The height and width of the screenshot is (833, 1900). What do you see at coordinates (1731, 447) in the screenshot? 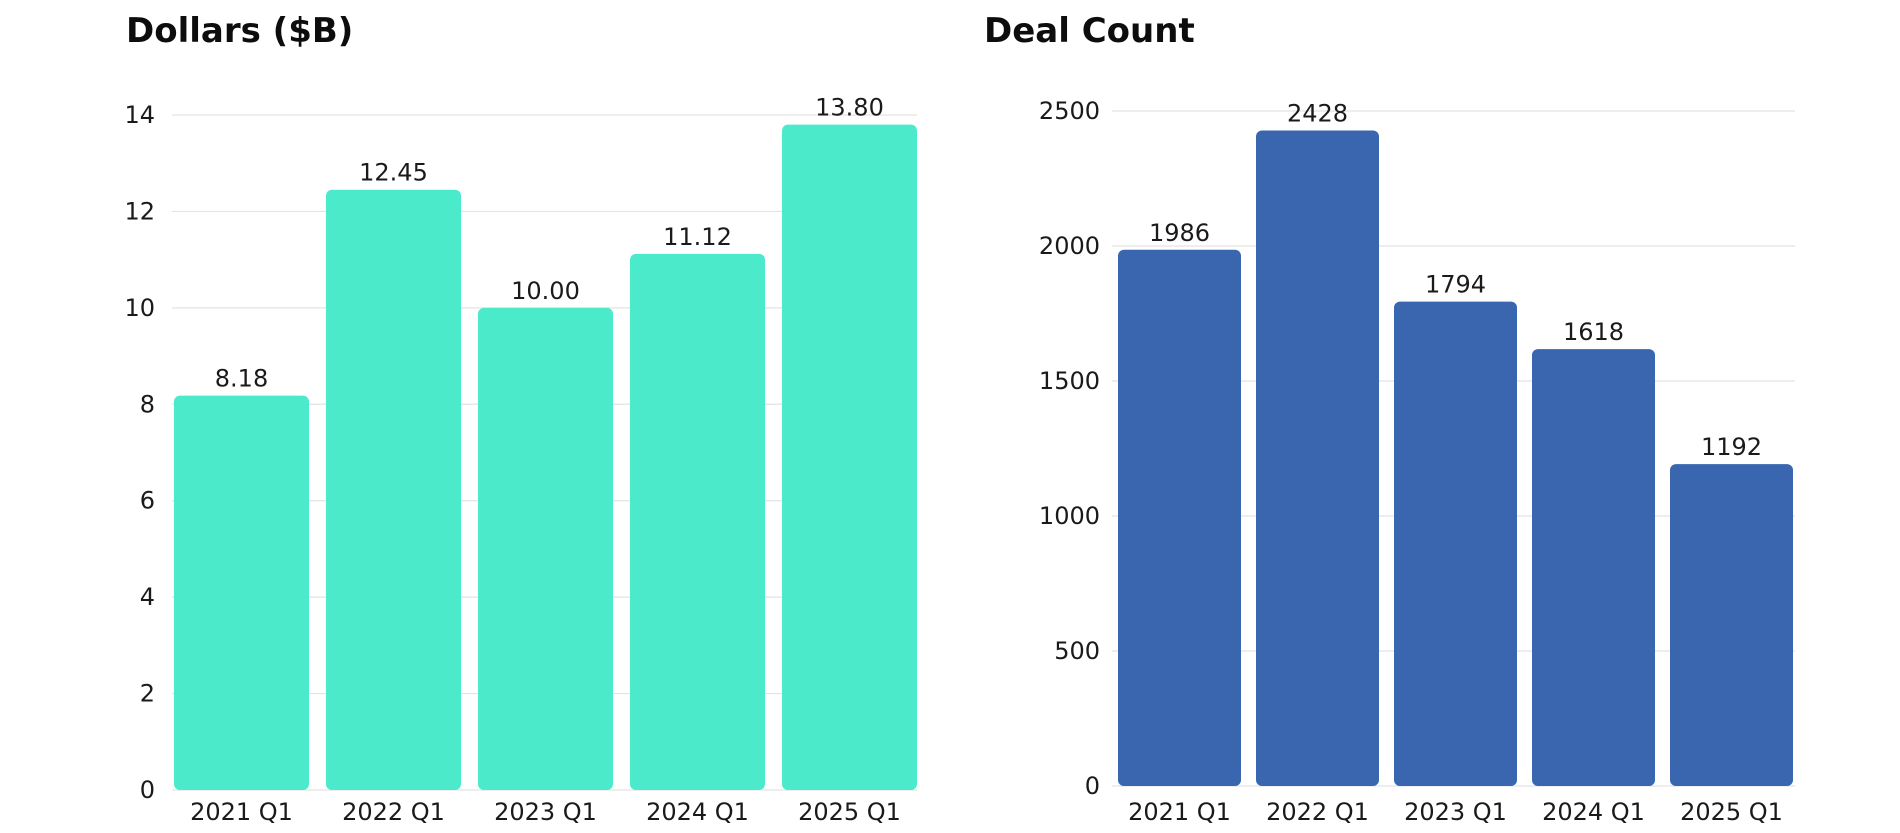
I see `deal-count-bar-value-label: 1192` at bounding box center [1731, 447].